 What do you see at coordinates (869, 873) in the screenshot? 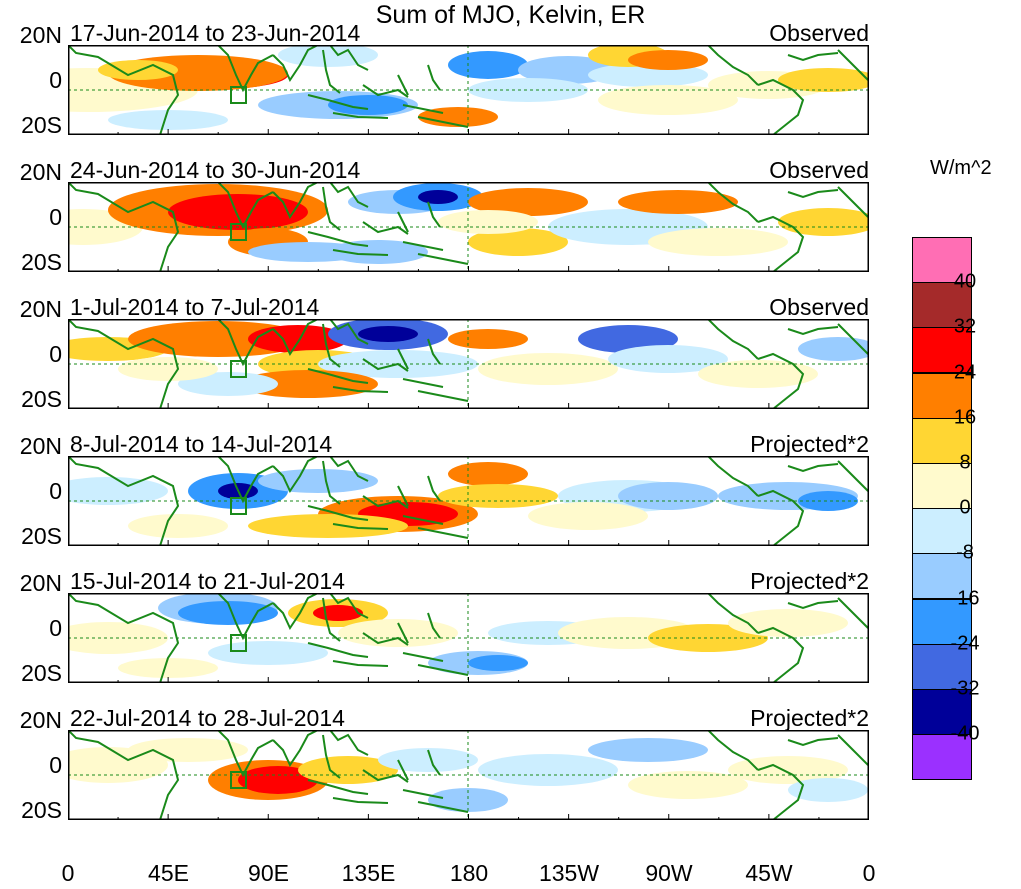
I see `longitude-tick-label: 0` at bounding box center [869, 873].